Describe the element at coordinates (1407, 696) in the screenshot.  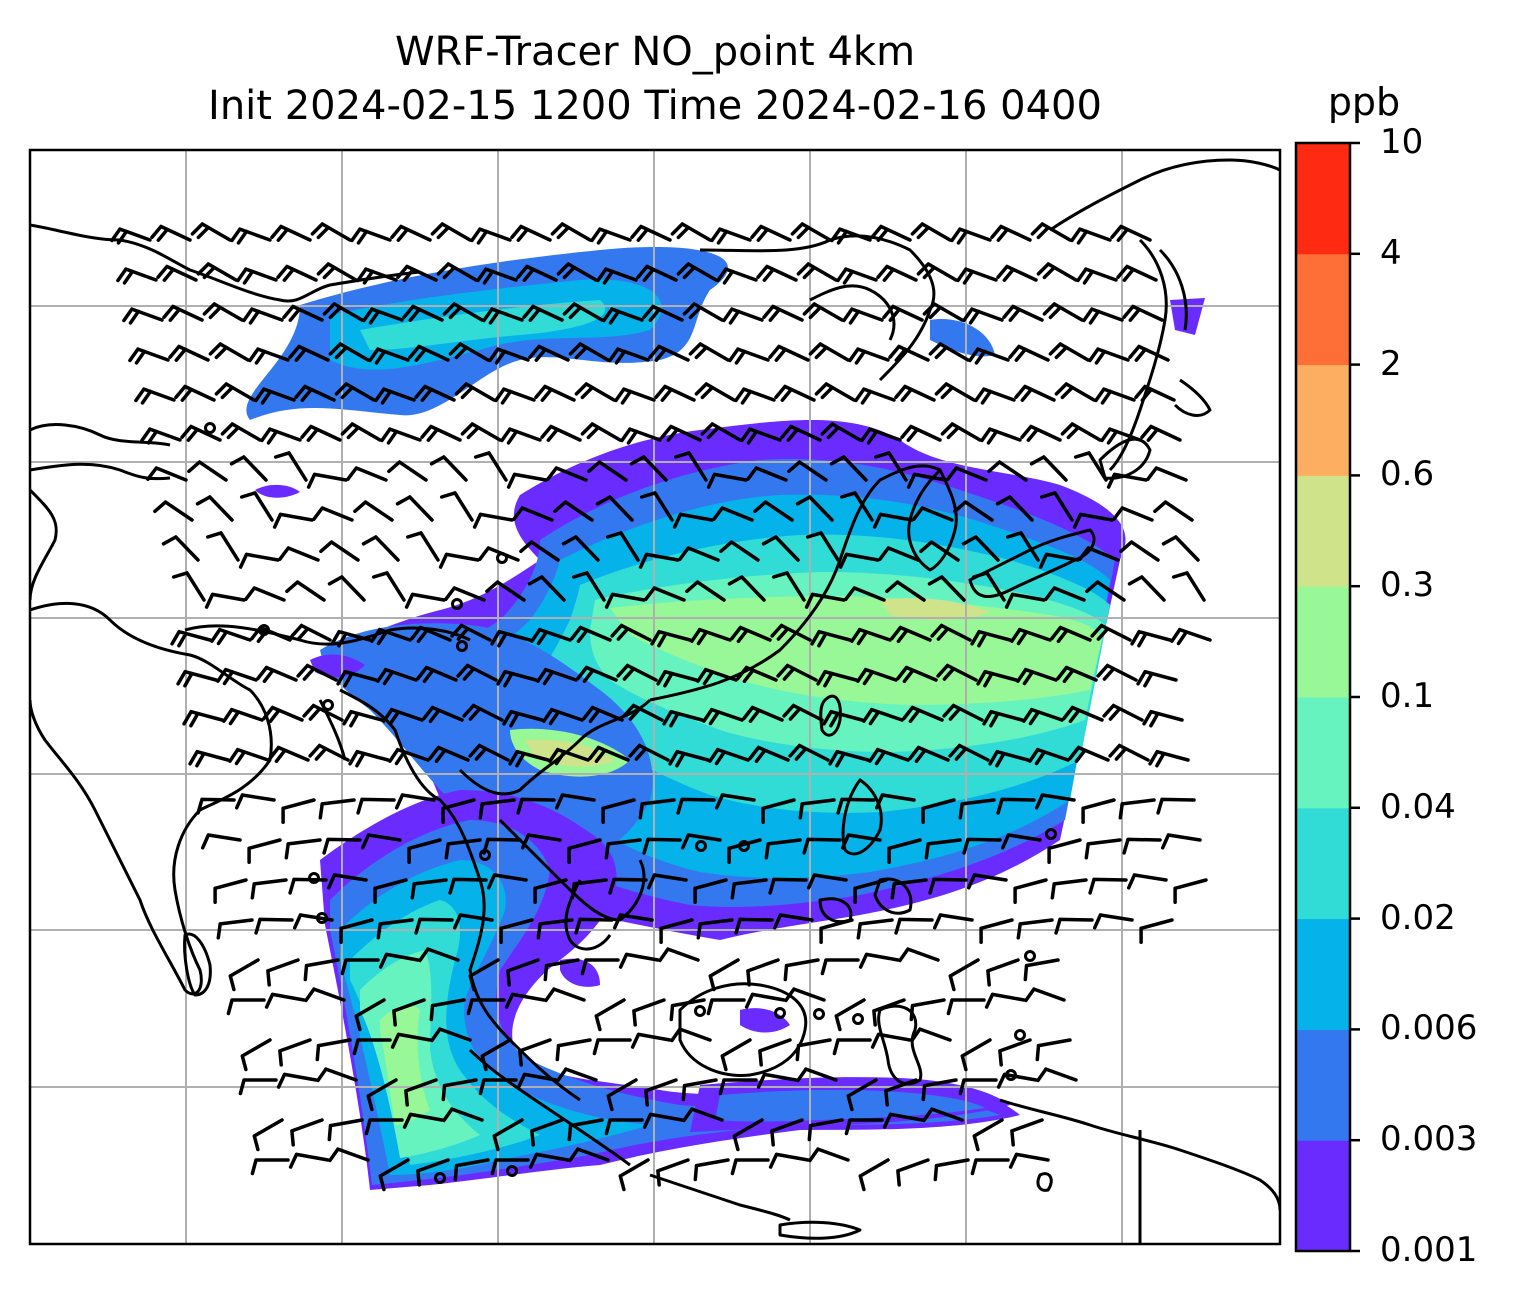
I see `colorbar-tick-label: 0.1` at that location.